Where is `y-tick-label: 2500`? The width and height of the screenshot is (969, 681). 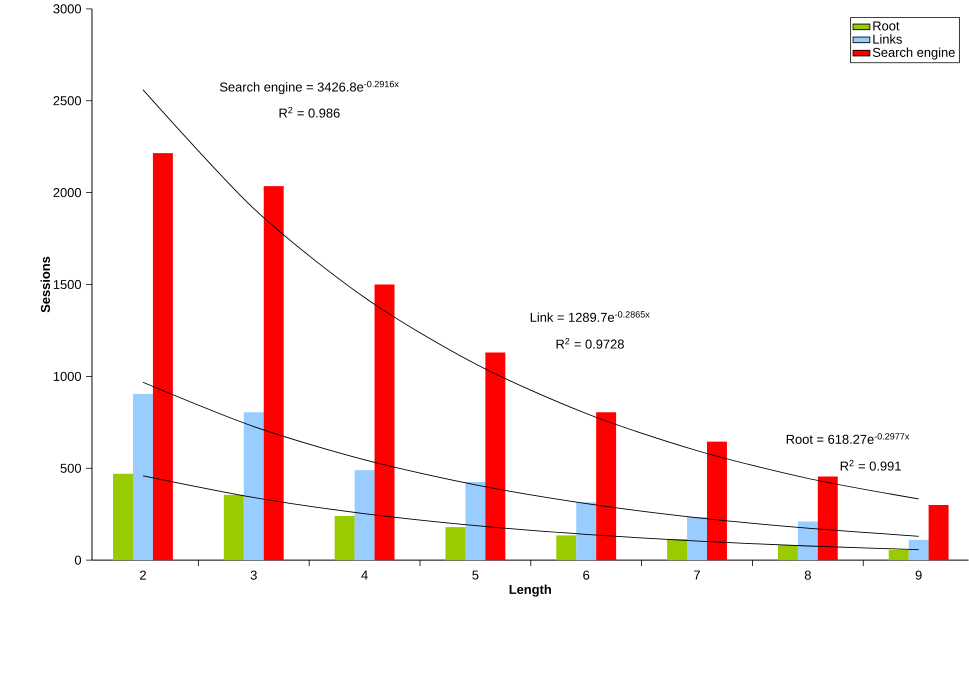 y-tick-label: 2500 is located at coordinates (68, 101).